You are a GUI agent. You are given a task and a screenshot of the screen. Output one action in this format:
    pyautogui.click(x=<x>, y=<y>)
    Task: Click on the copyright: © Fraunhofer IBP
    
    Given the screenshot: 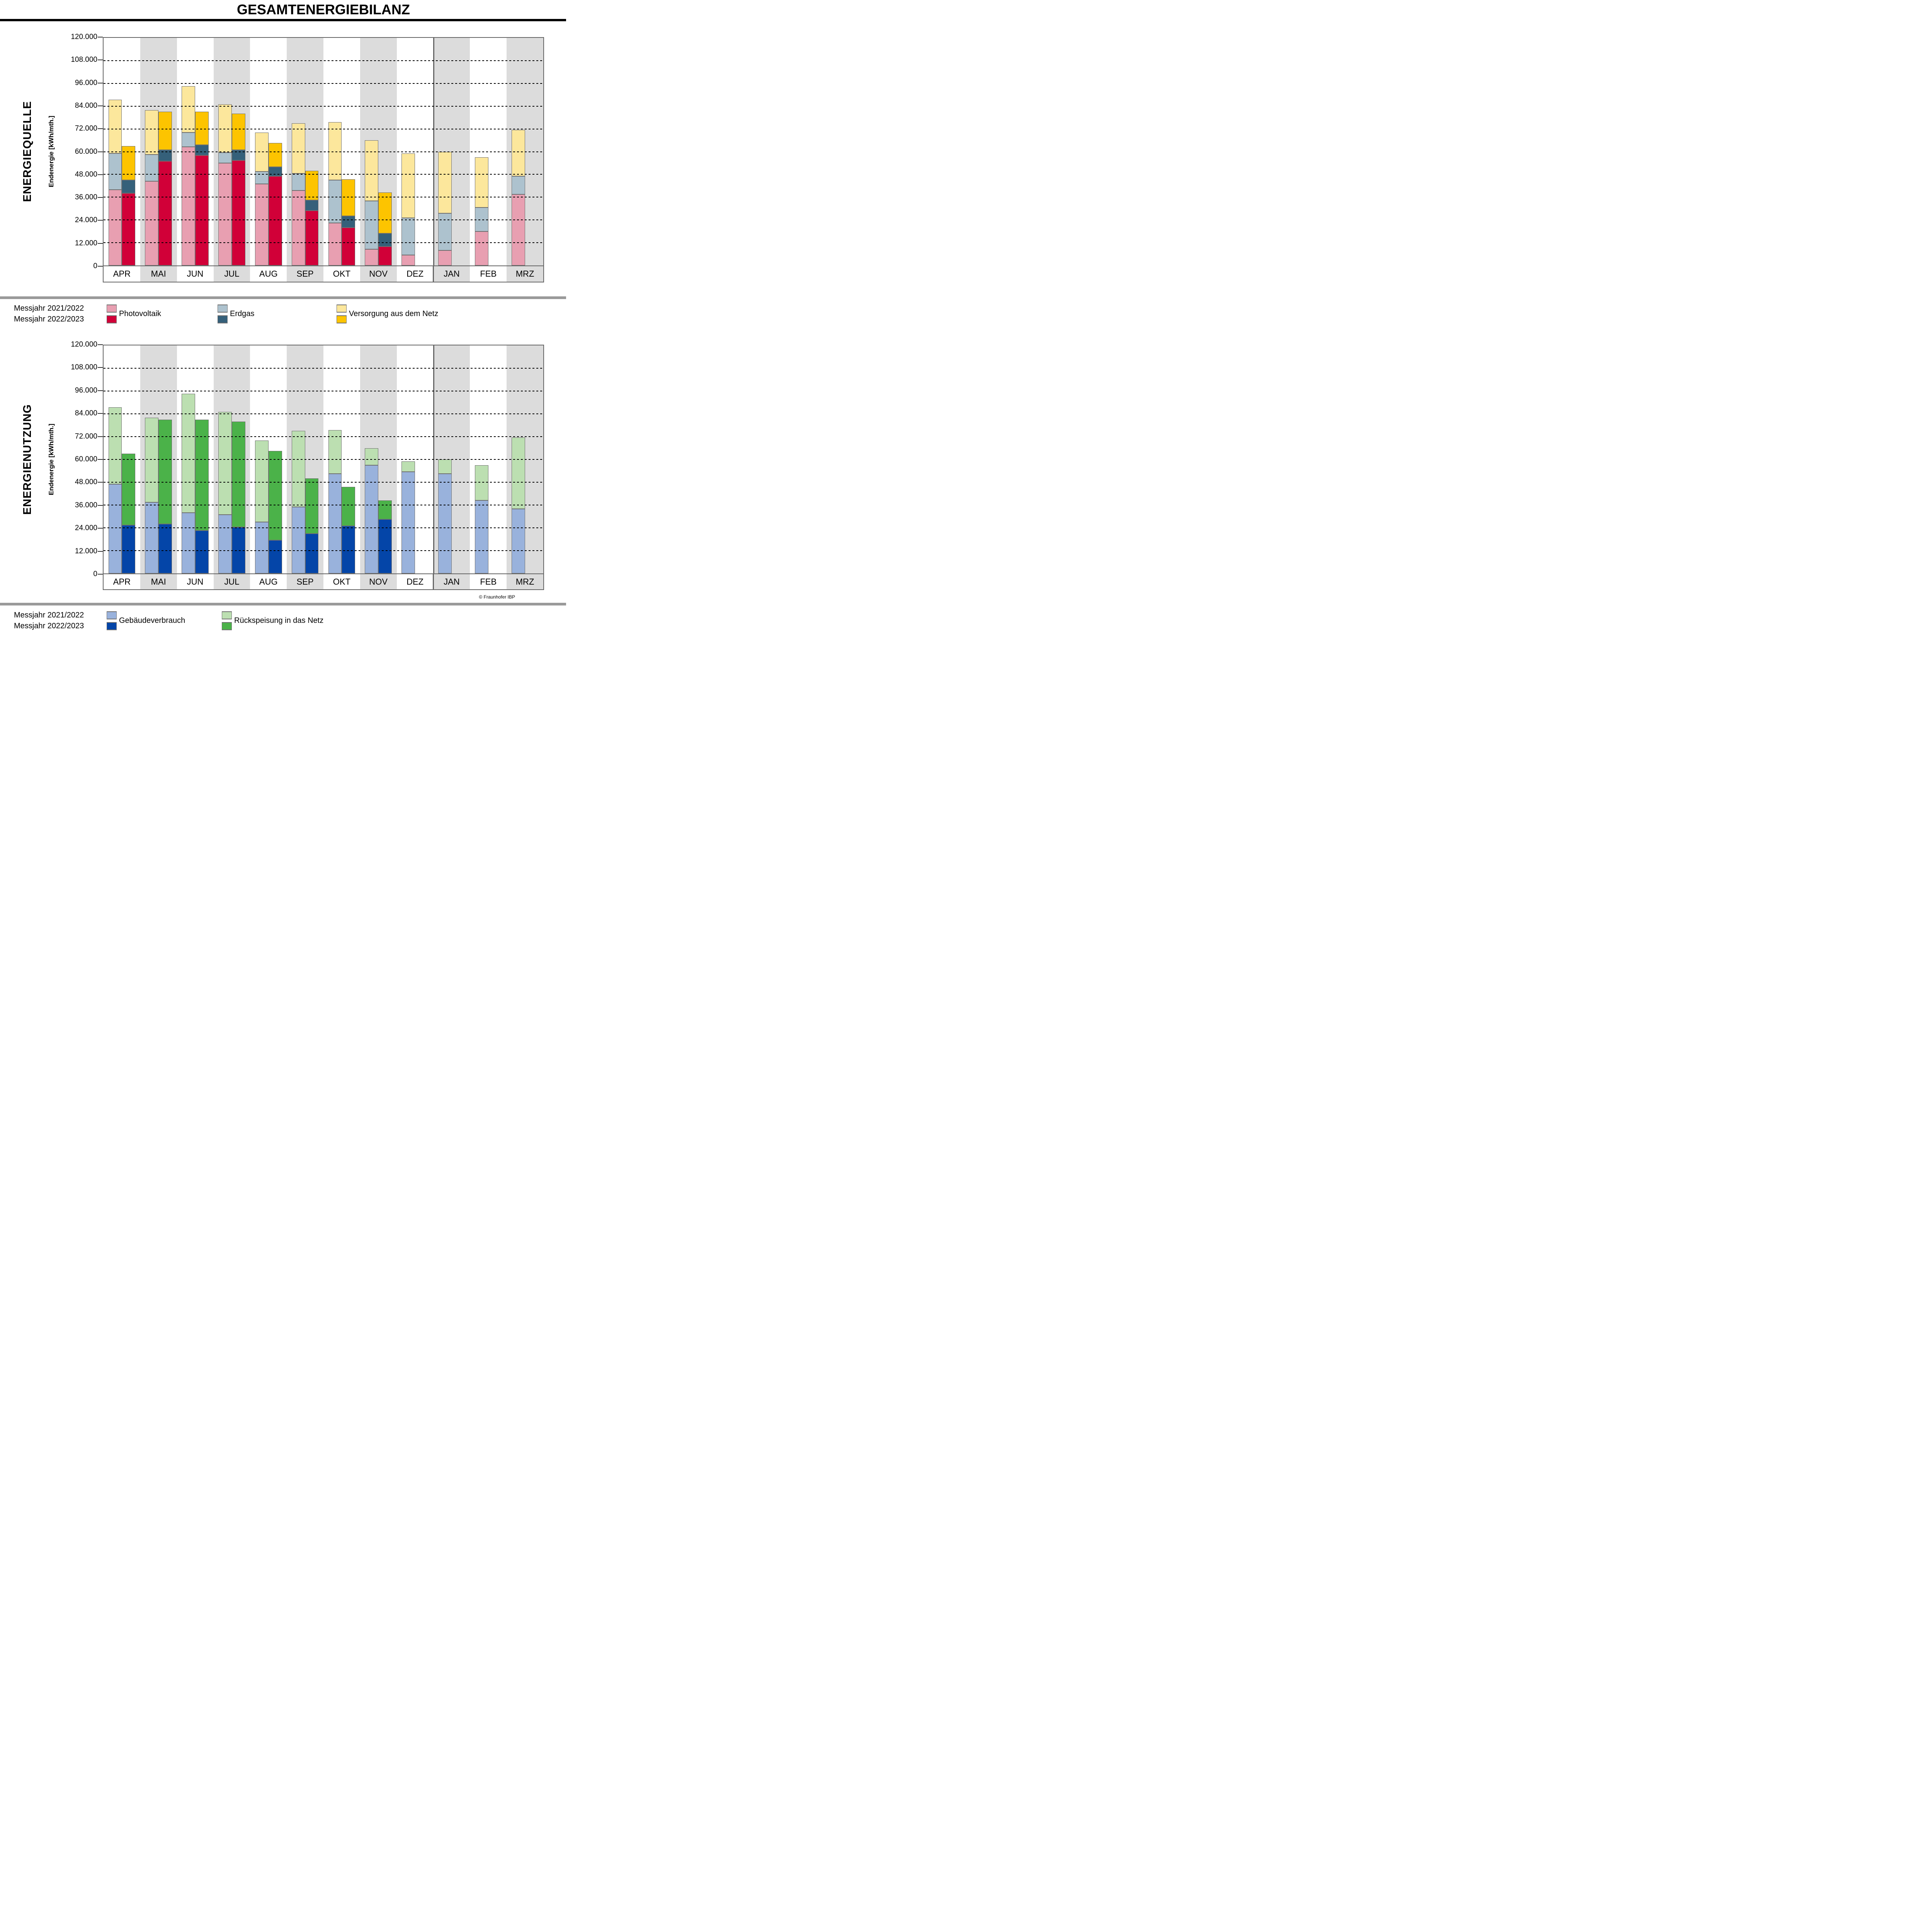 What is the action you would take?
    pyautogui.click(x=497, y=597)
    